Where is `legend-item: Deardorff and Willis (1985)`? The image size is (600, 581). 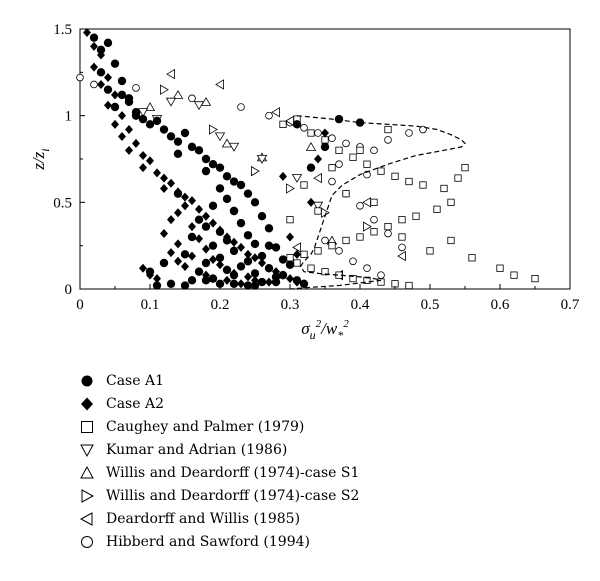
legend-item: Deardorff and Willis (1985) is located at coordinates (218, 518).